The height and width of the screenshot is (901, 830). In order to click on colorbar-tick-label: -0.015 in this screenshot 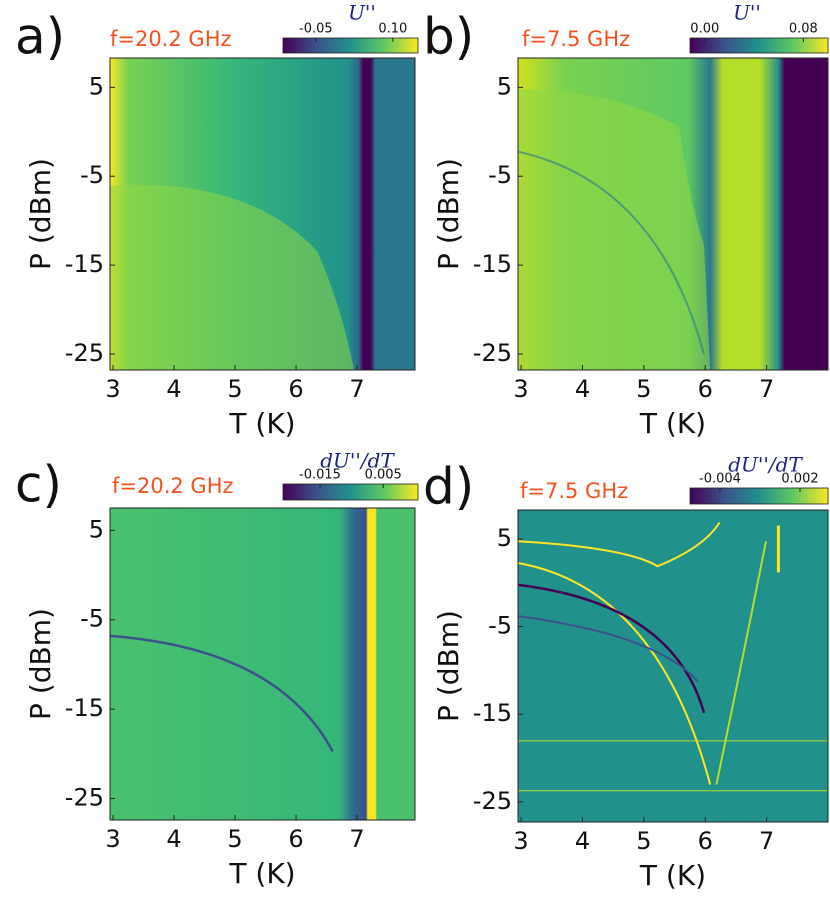, I will do `click(320, 475)`.